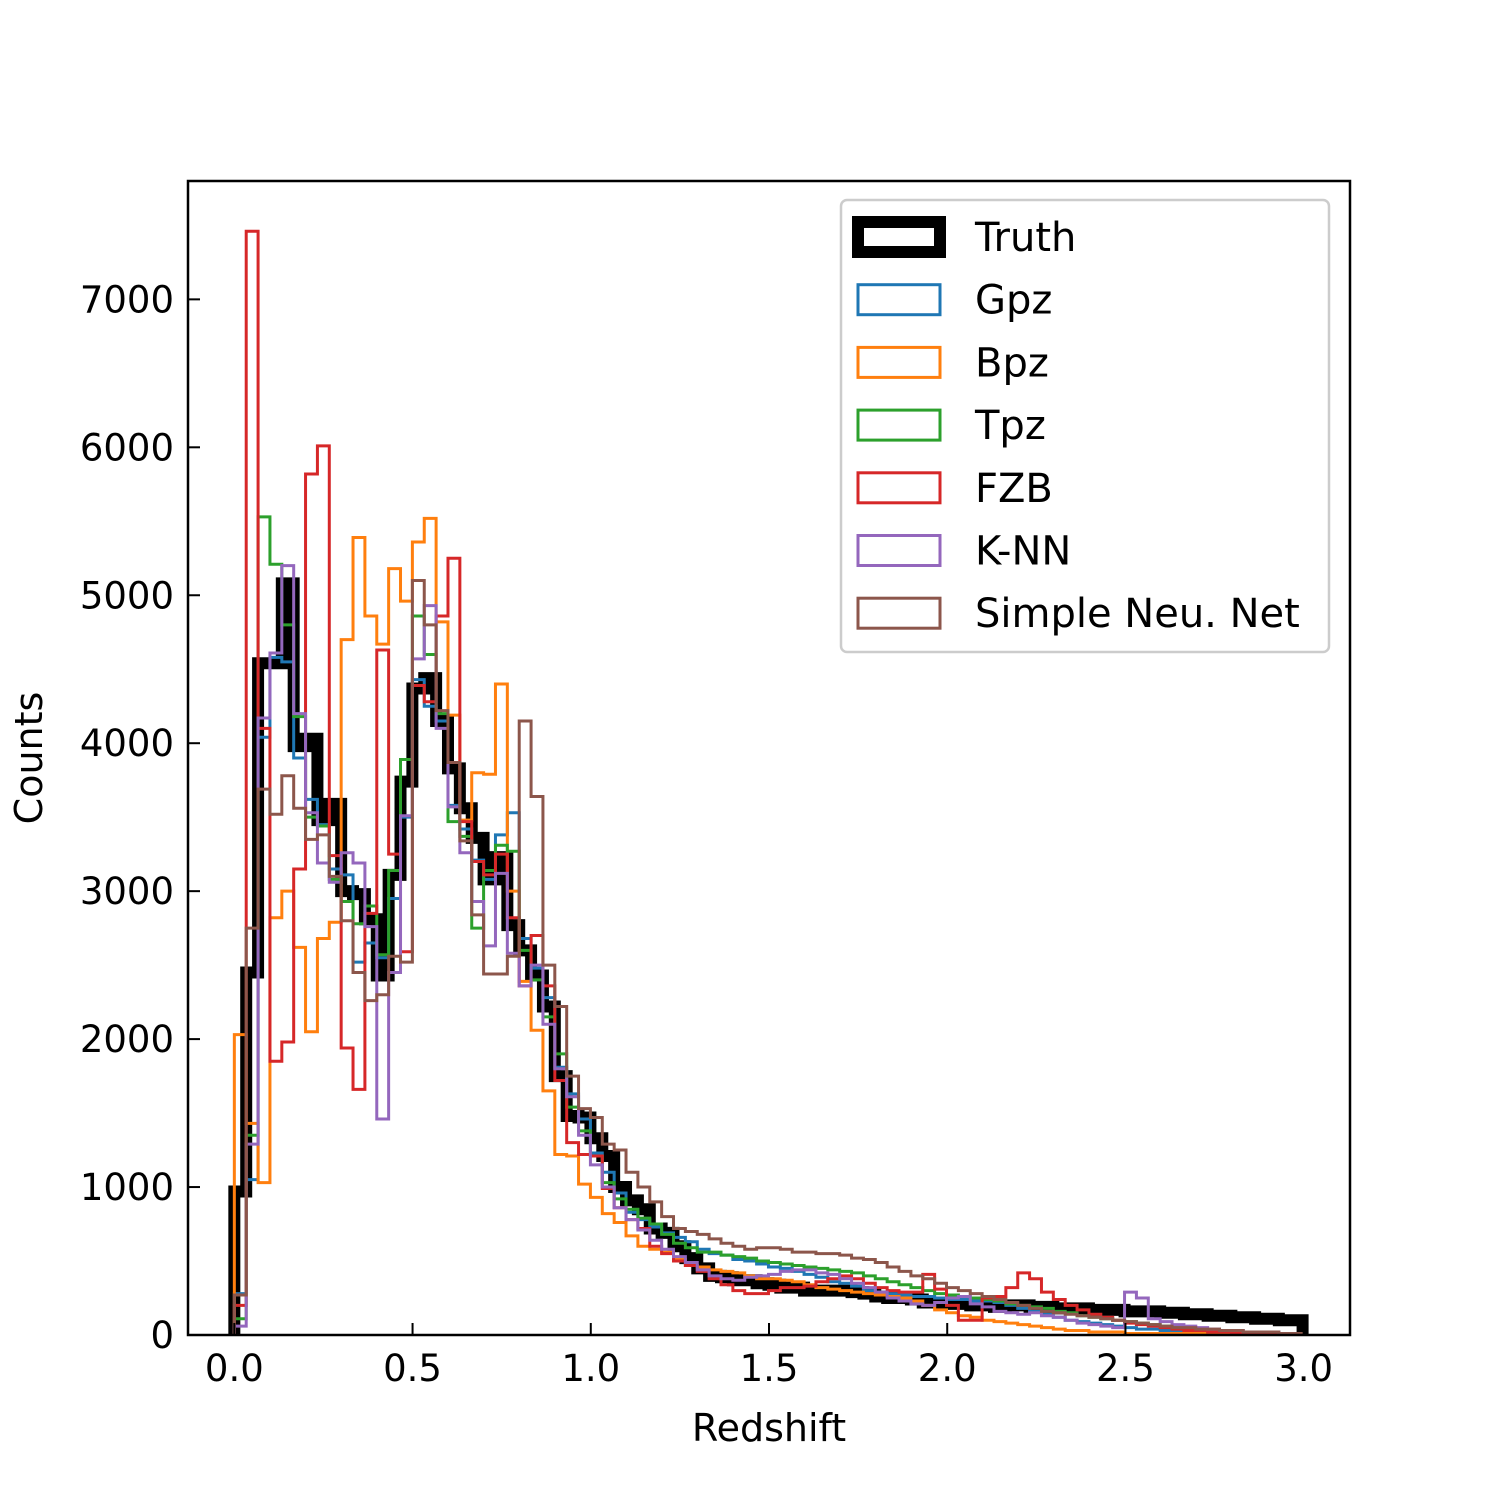 This screenshot has width=1500, height=1500. What do you see at coordinates (412, 1368) in the screenshot?
I see `x-tick-label: 0.5` at bounding box center [412, 1368].